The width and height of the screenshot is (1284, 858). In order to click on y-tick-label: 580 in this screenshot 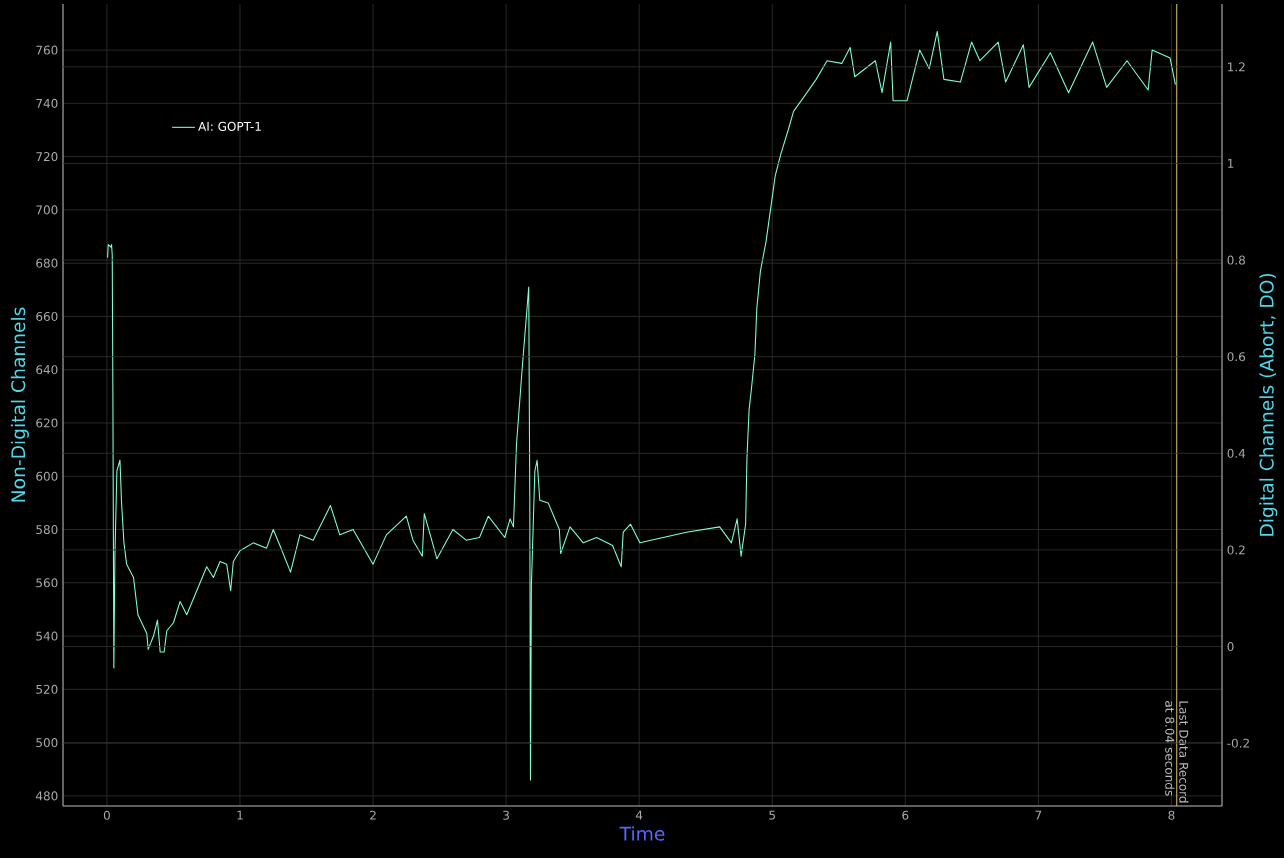, I will do `click(47, 529)`.